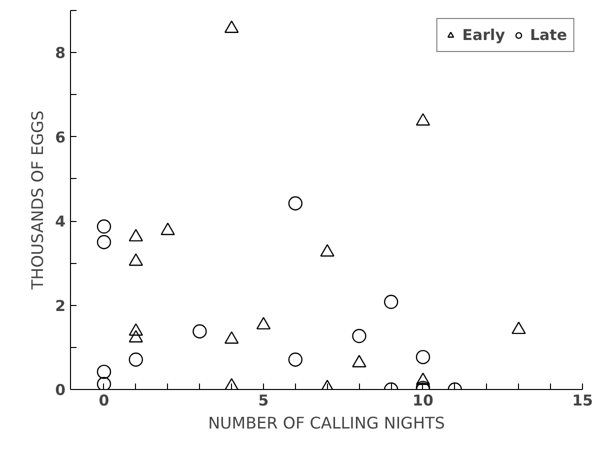 The image size is (597, 449). Describe the element at coordinates (60, 221) in the screenshot. I see `y-tick-label: 4` at that location.